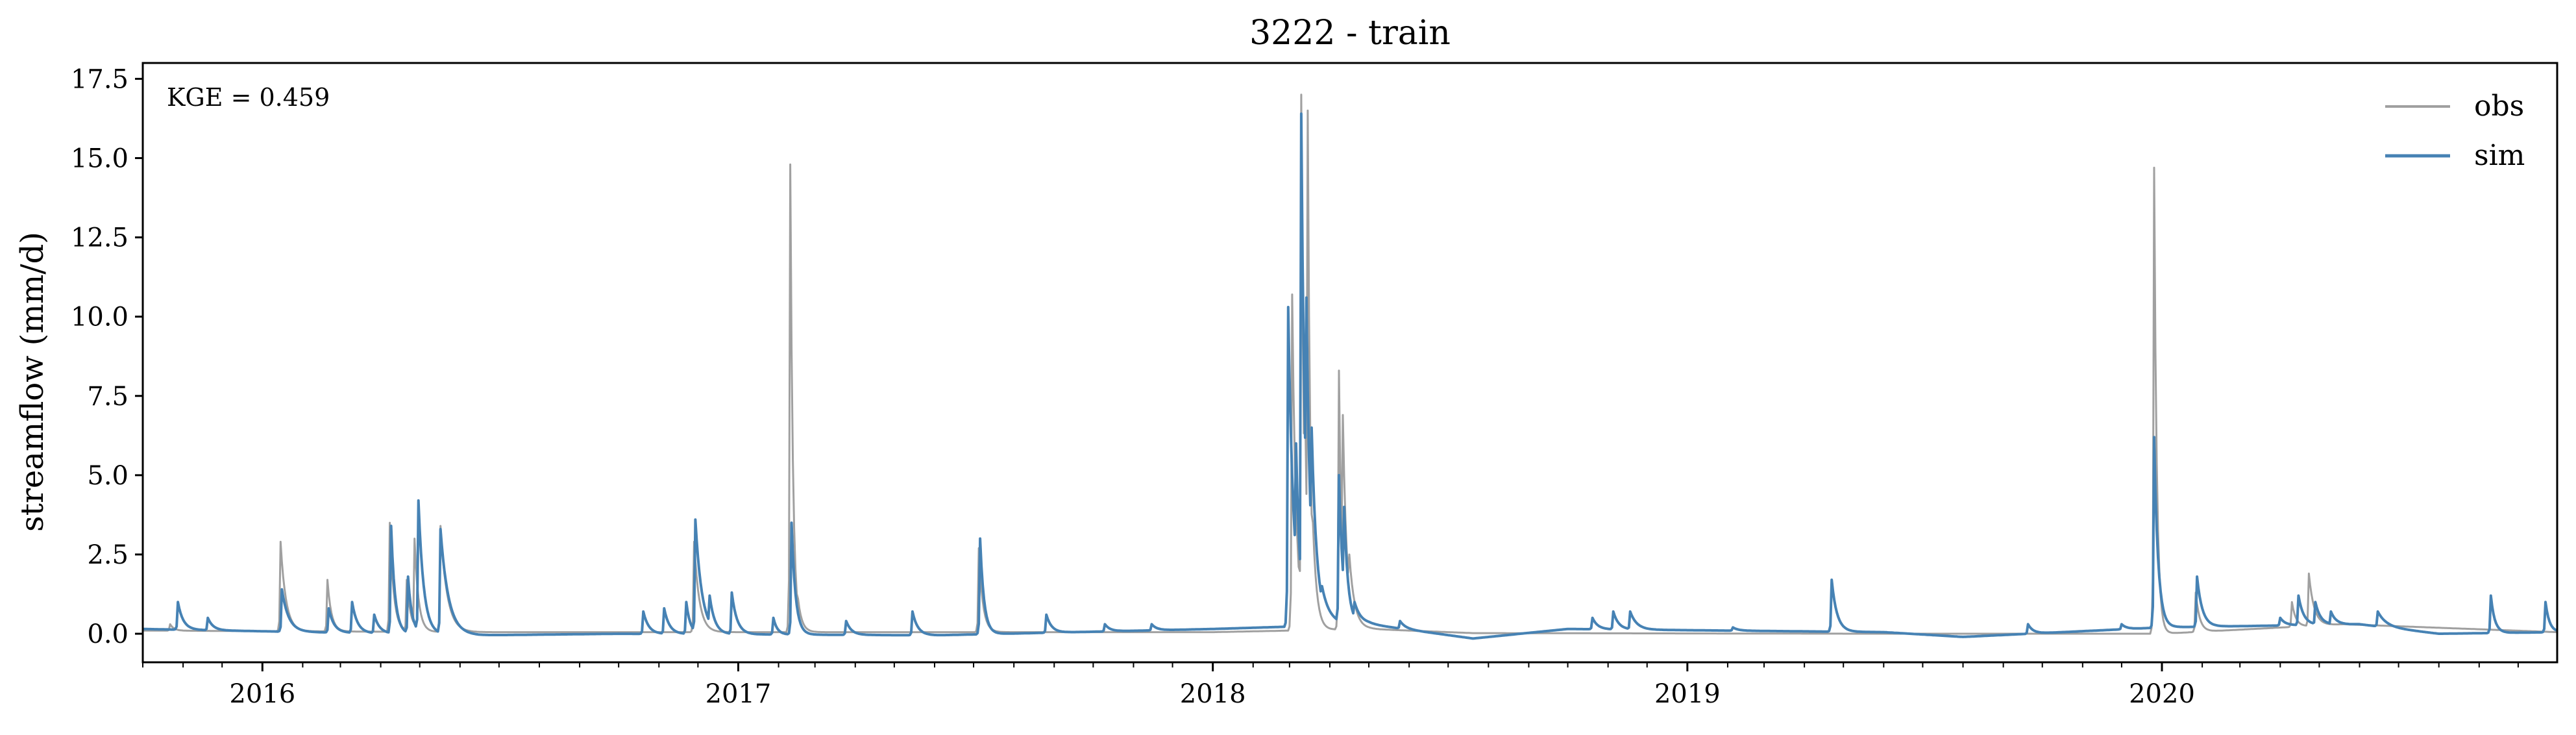  What do you see at coordinates (108, 397) in the screenshot?
I see `y-tick-label: 7.5` at bounding box center [108, 397].